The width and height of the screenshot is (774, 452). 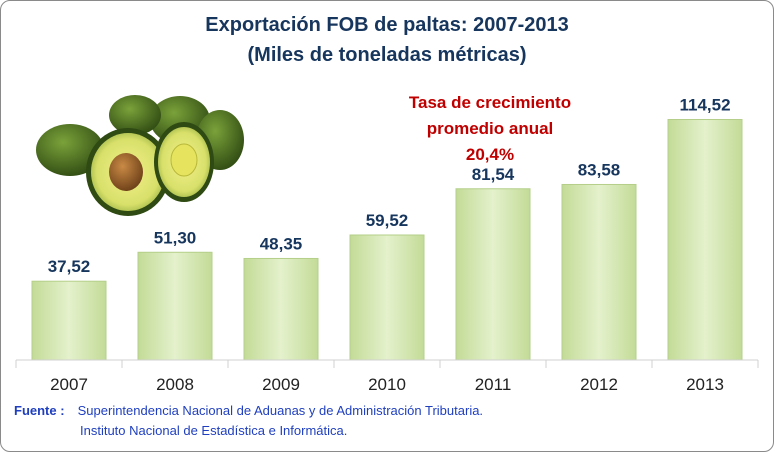 I want to click on source-label: Fuente :, so click(x=39, y=410).